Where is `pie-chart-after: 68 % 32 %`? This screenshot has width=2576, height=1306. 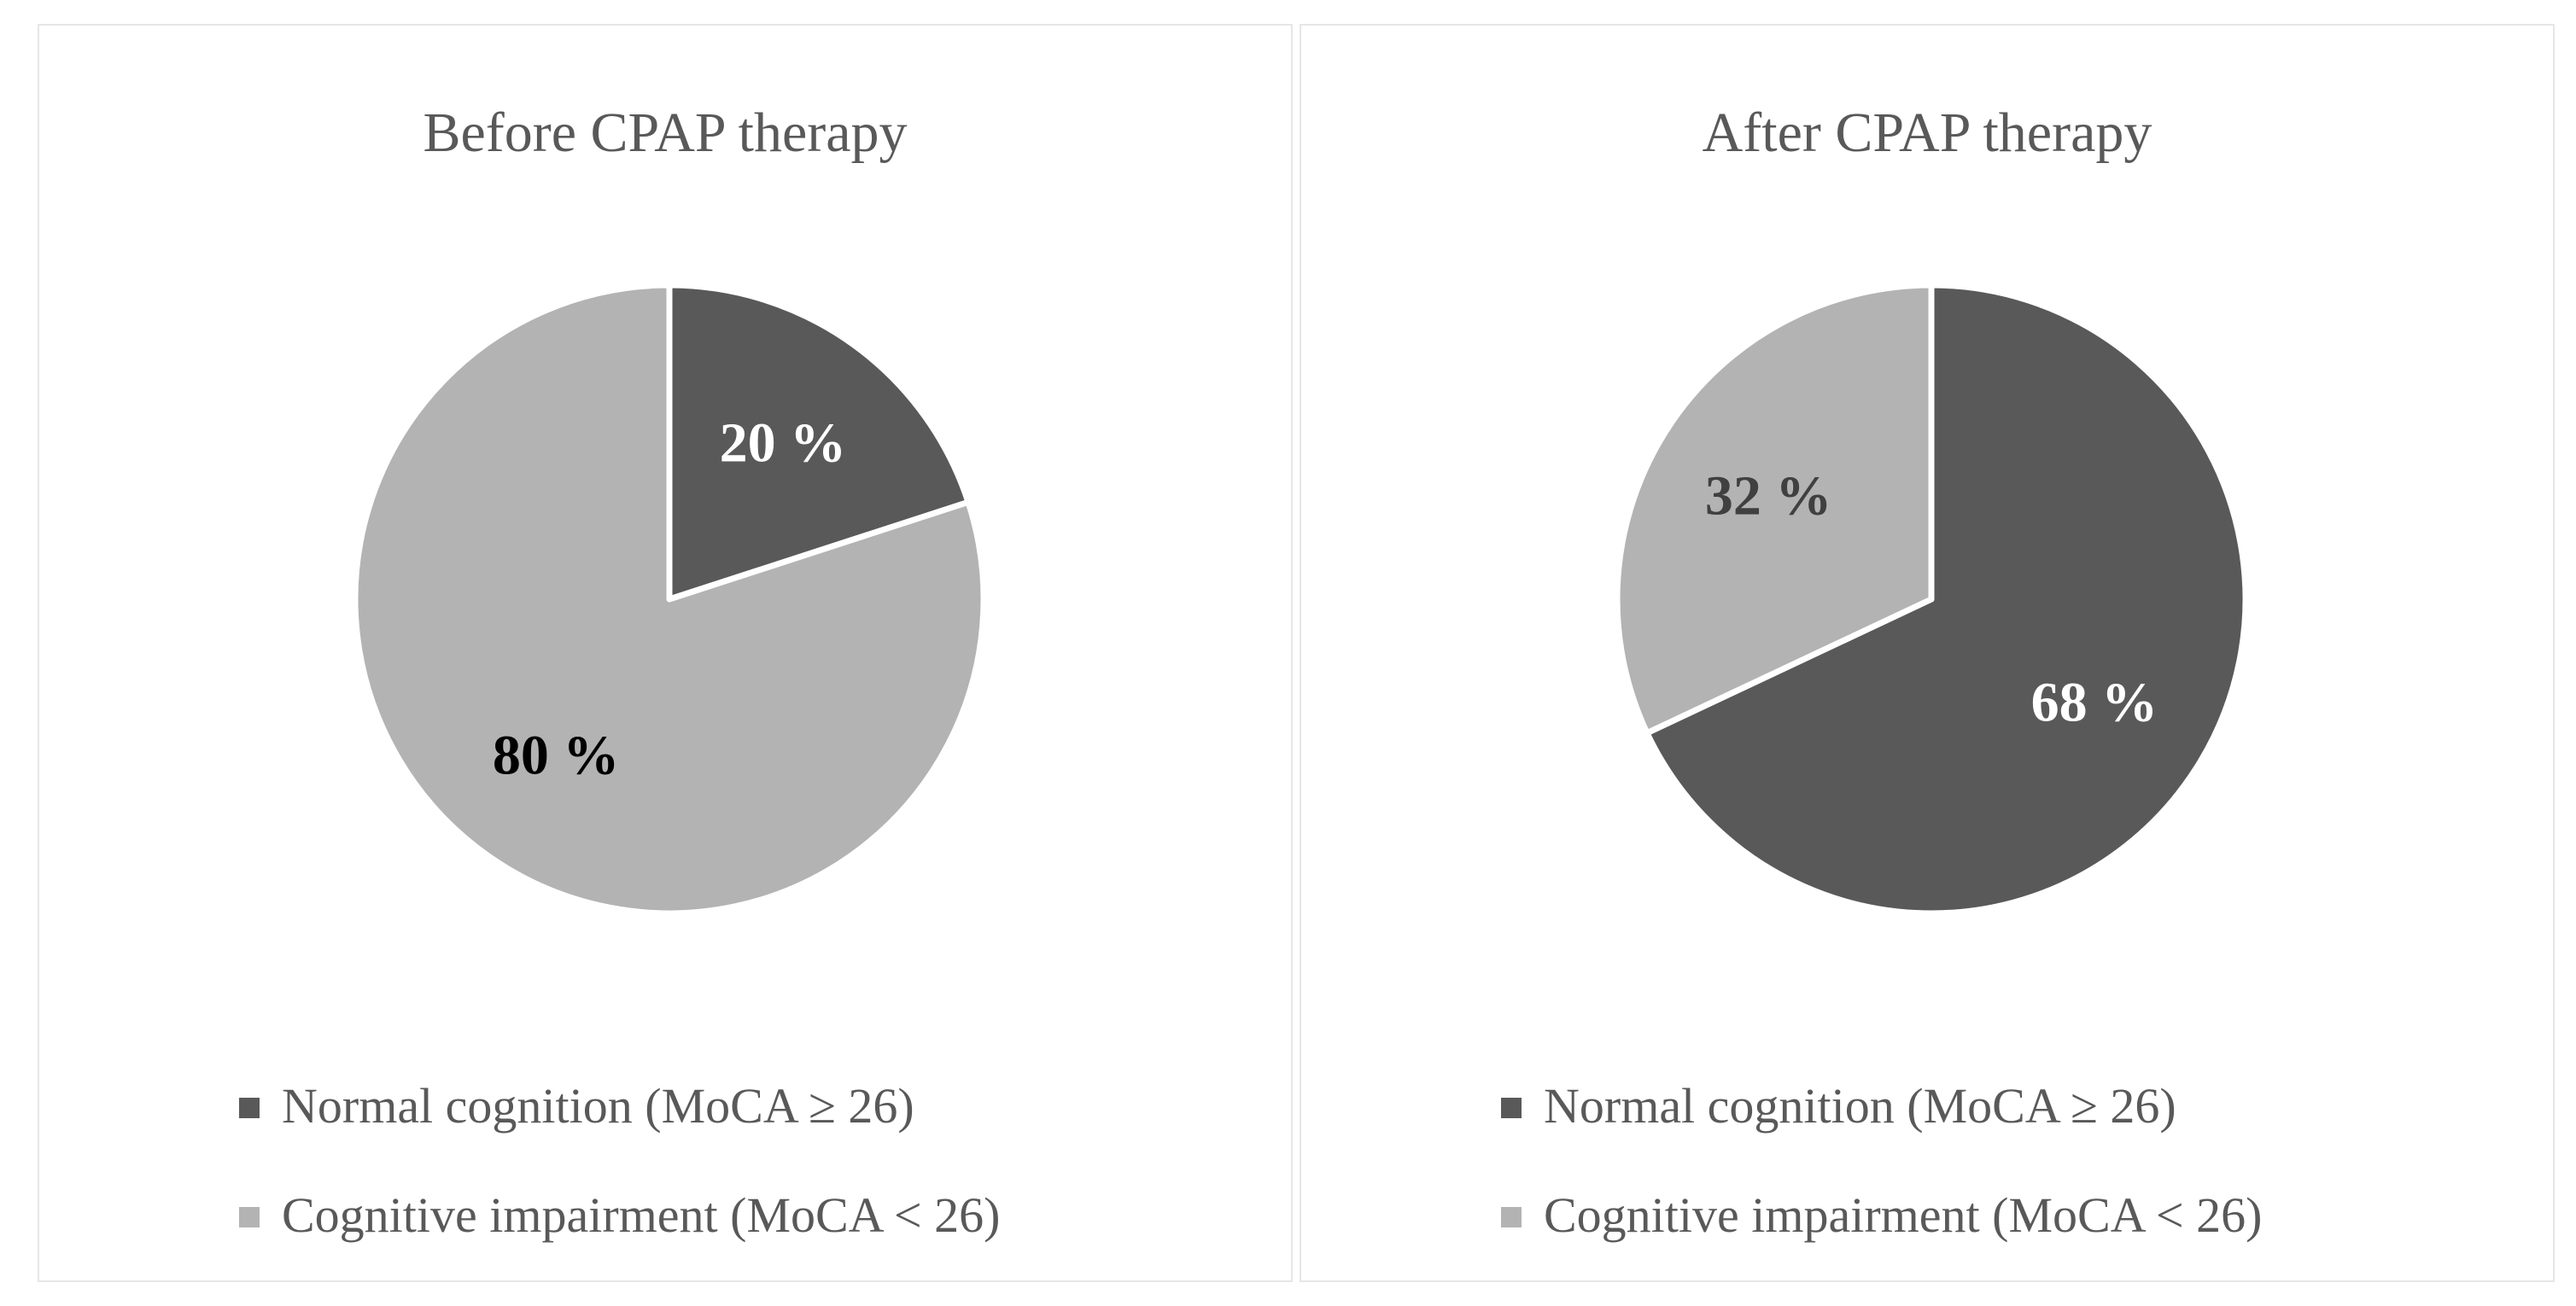 pie-chart-after: 68 % 32 % is located at coordinates (1931, 599).